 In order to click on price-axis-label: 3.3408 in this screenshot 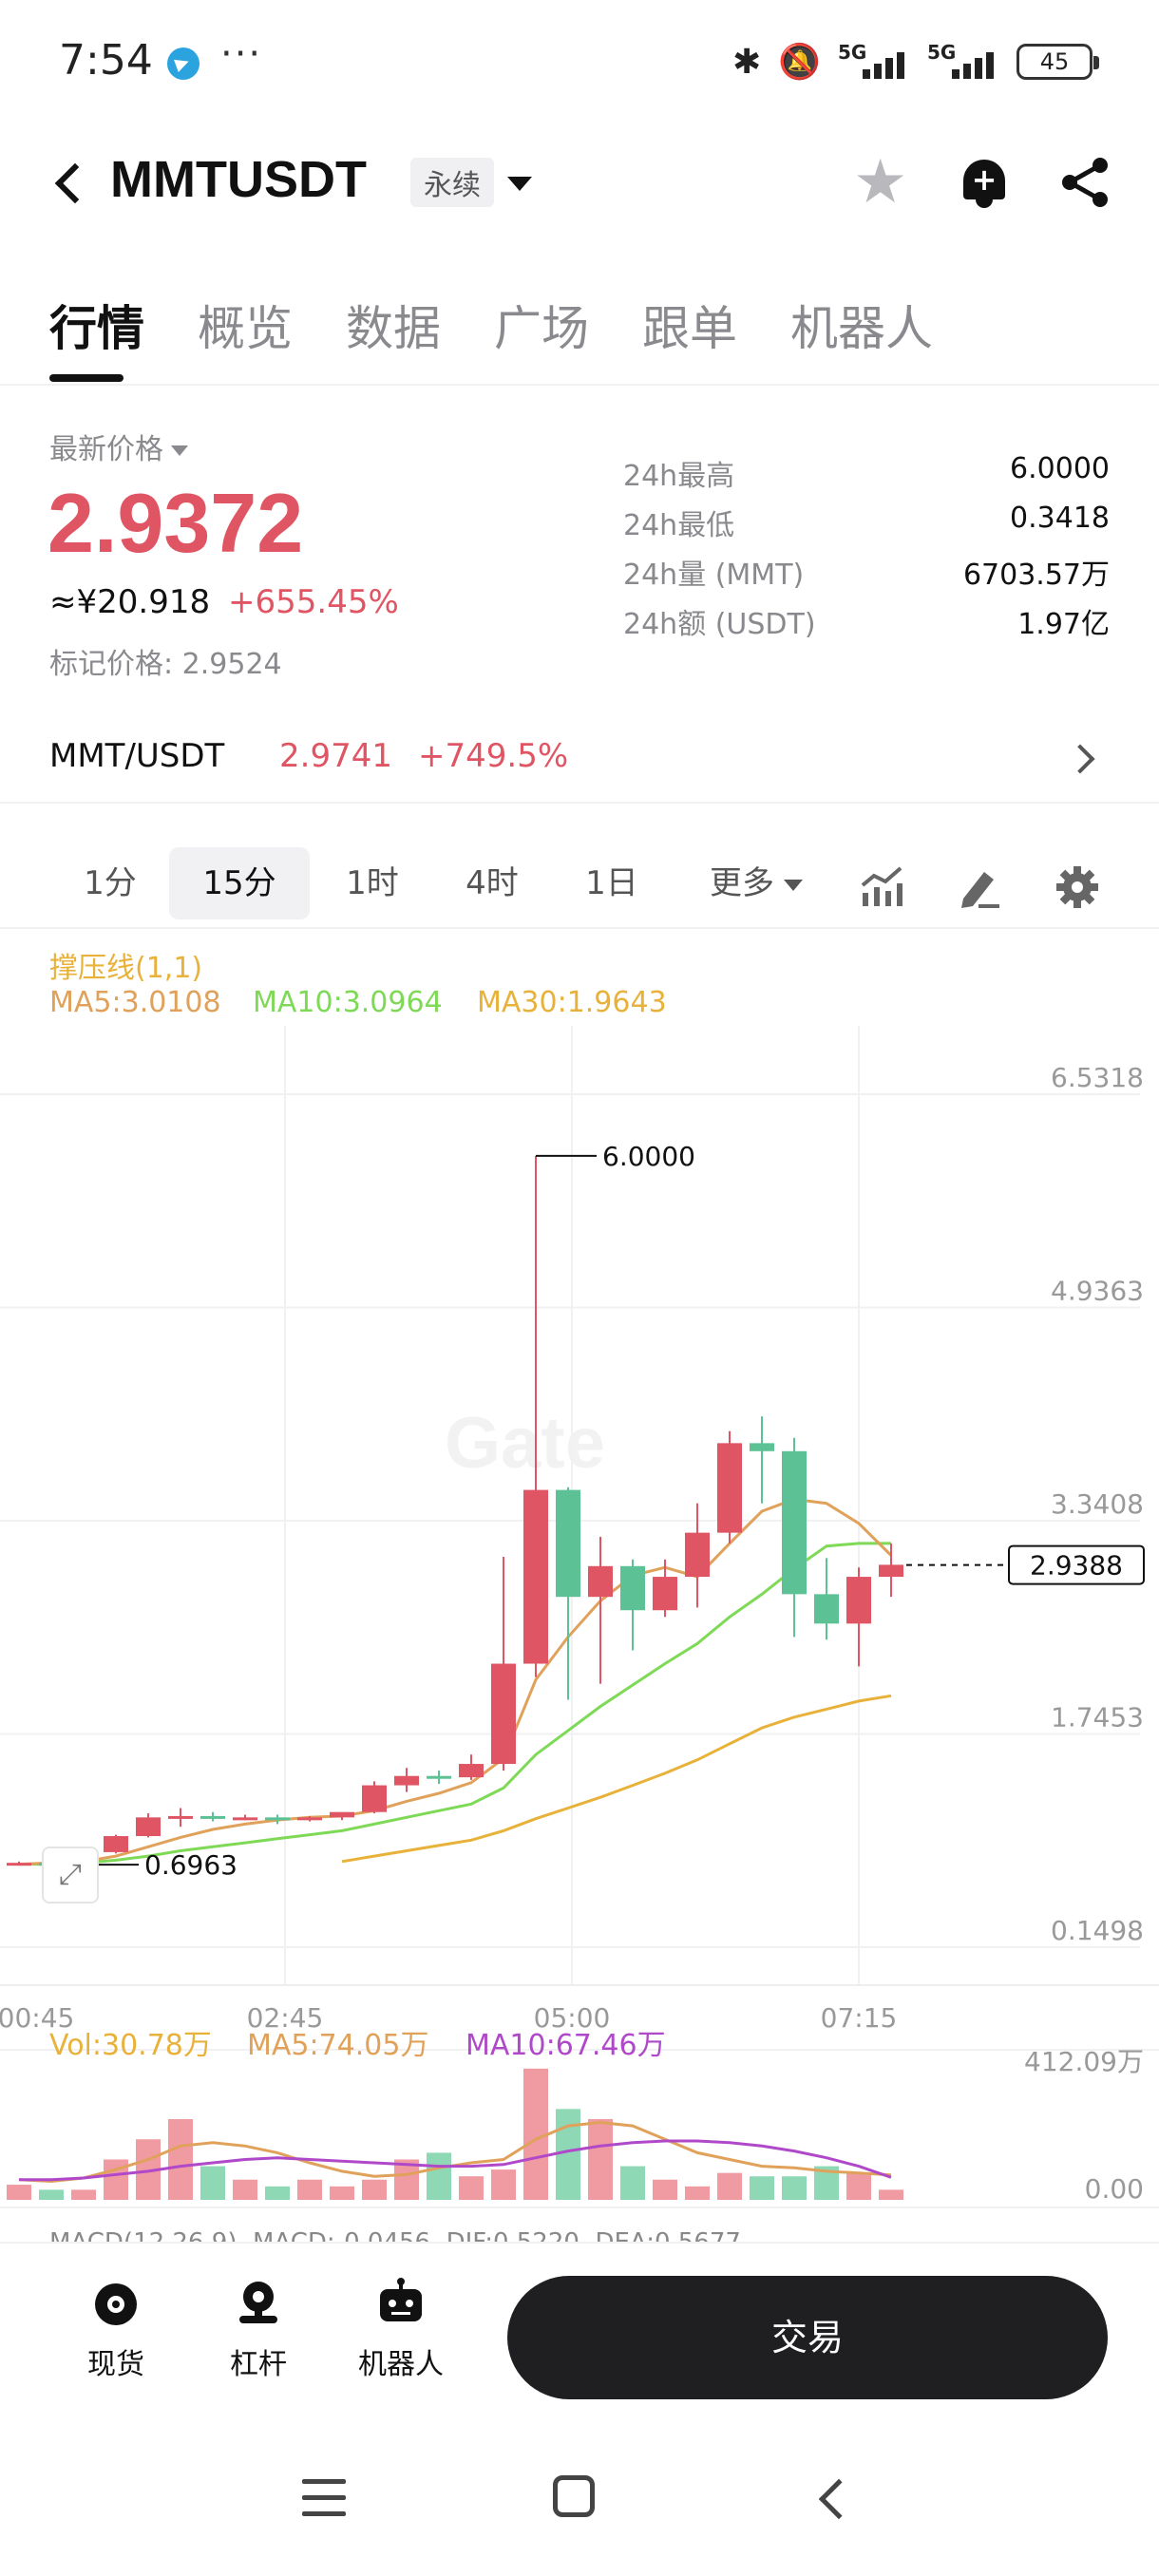, I will do `click(1097, 1504)`.